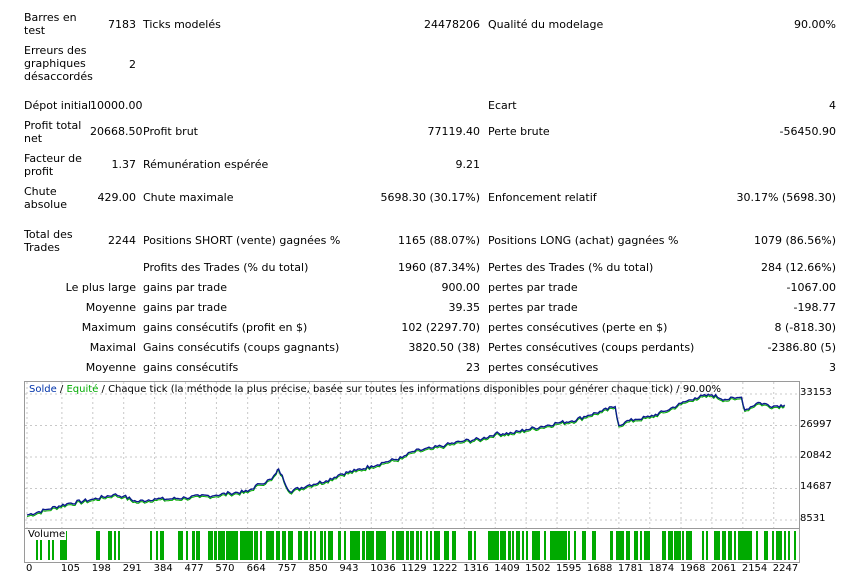 This screenshot has width=854, height=579. Describe the element at coordinates (383, 568) in the screenshot. I see `x-tick-label: 1036` at that location.